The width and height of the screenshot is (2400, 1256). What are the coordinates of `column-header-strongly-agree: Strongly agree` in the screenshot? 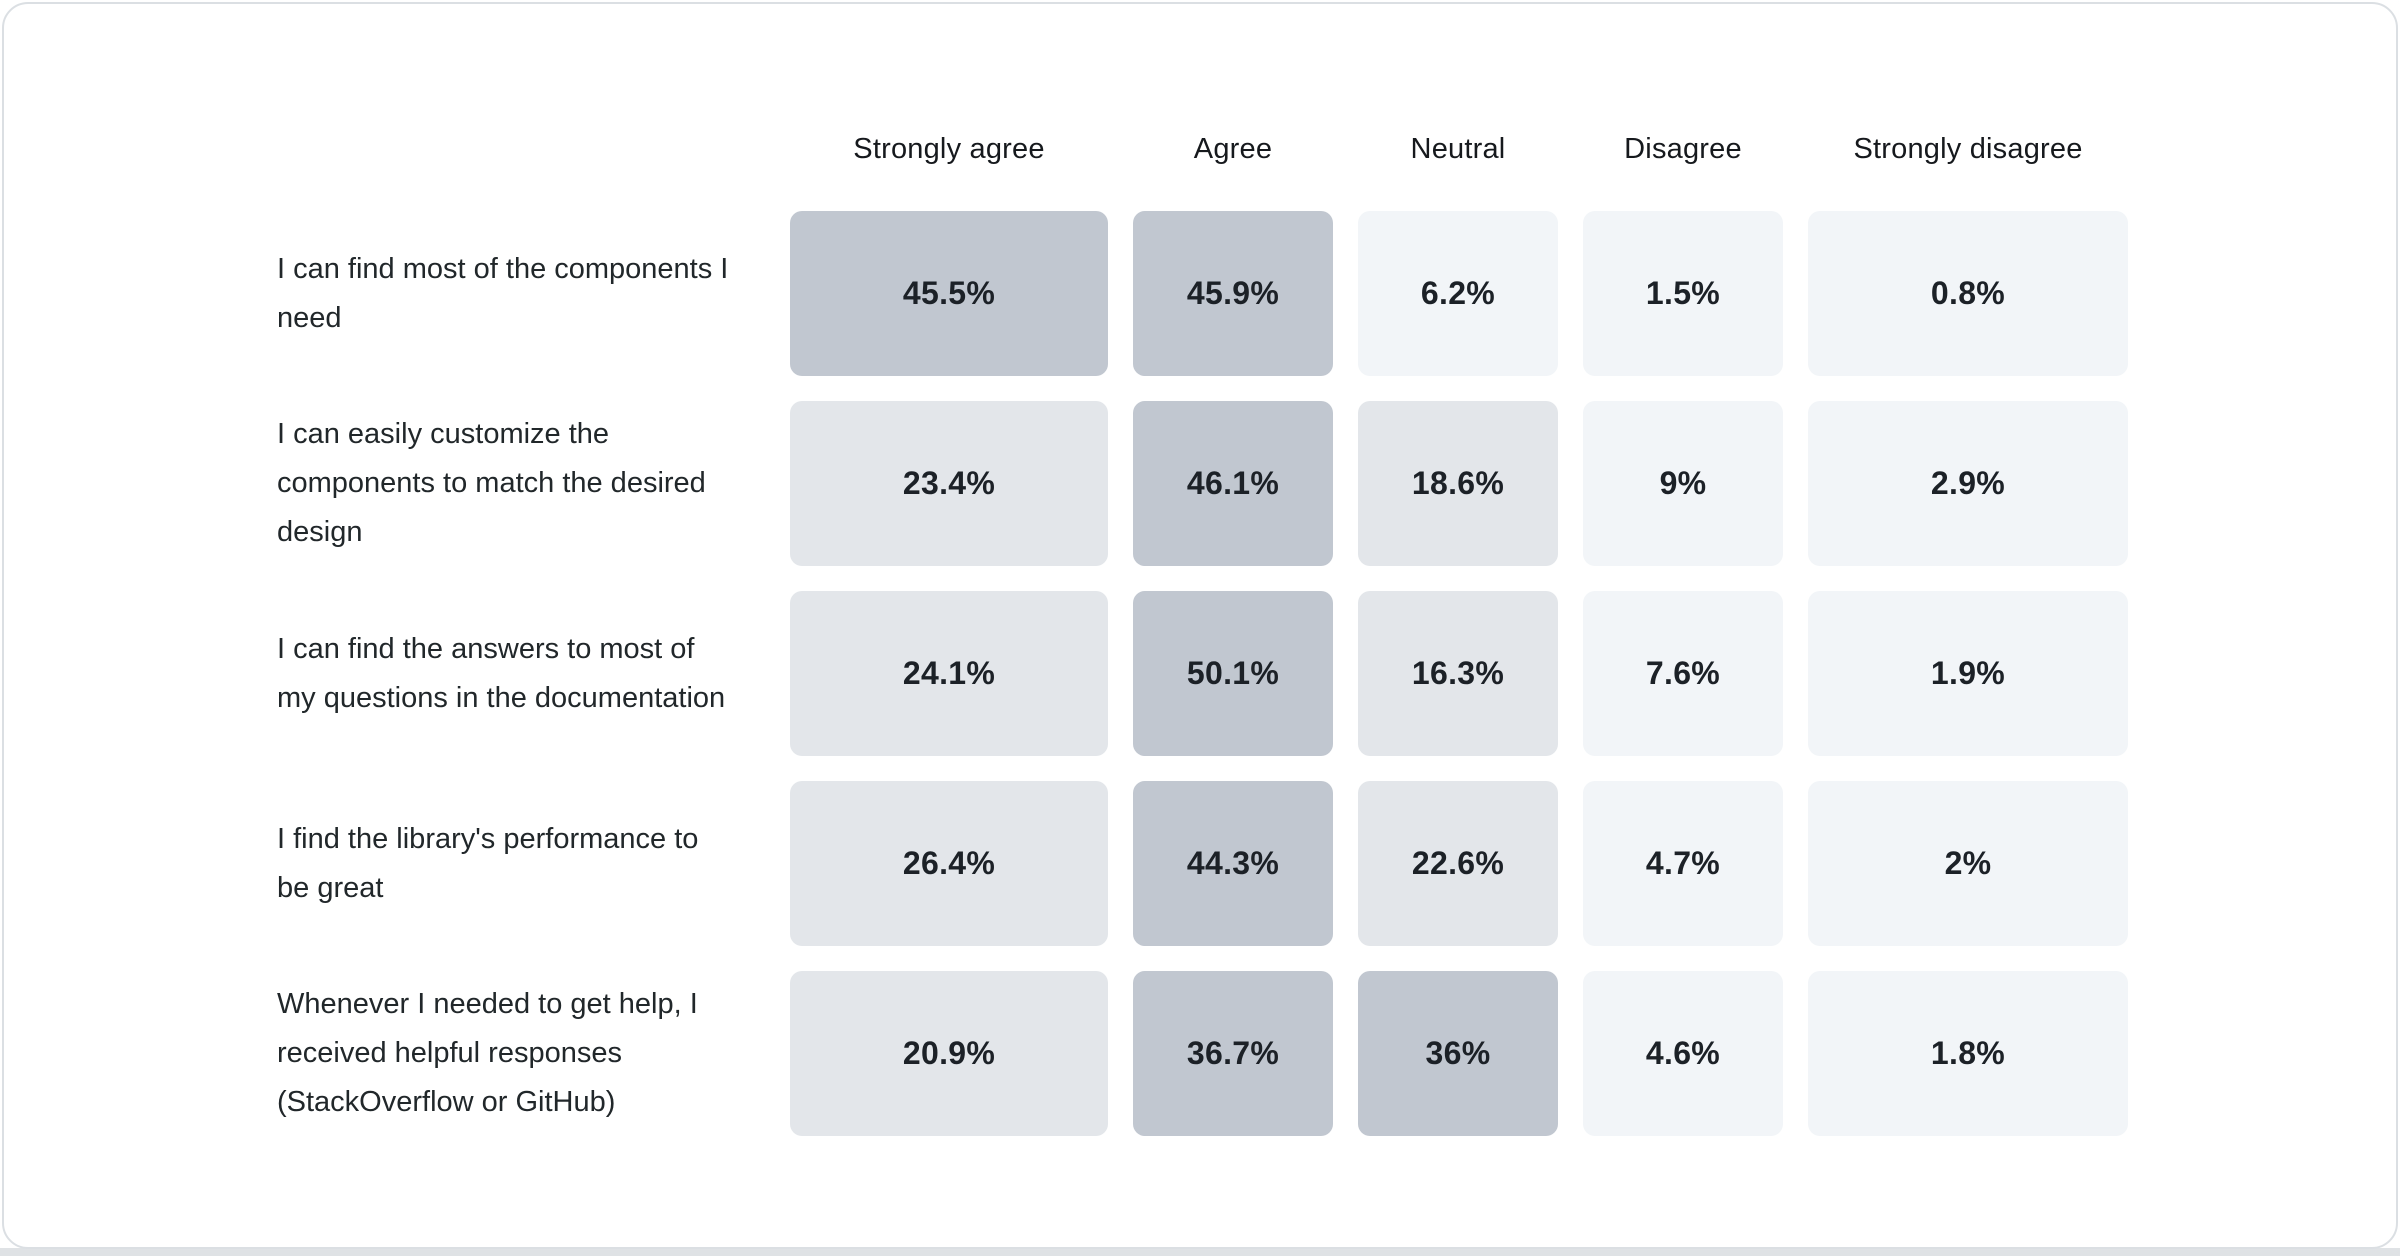 It's located at (949, 148).